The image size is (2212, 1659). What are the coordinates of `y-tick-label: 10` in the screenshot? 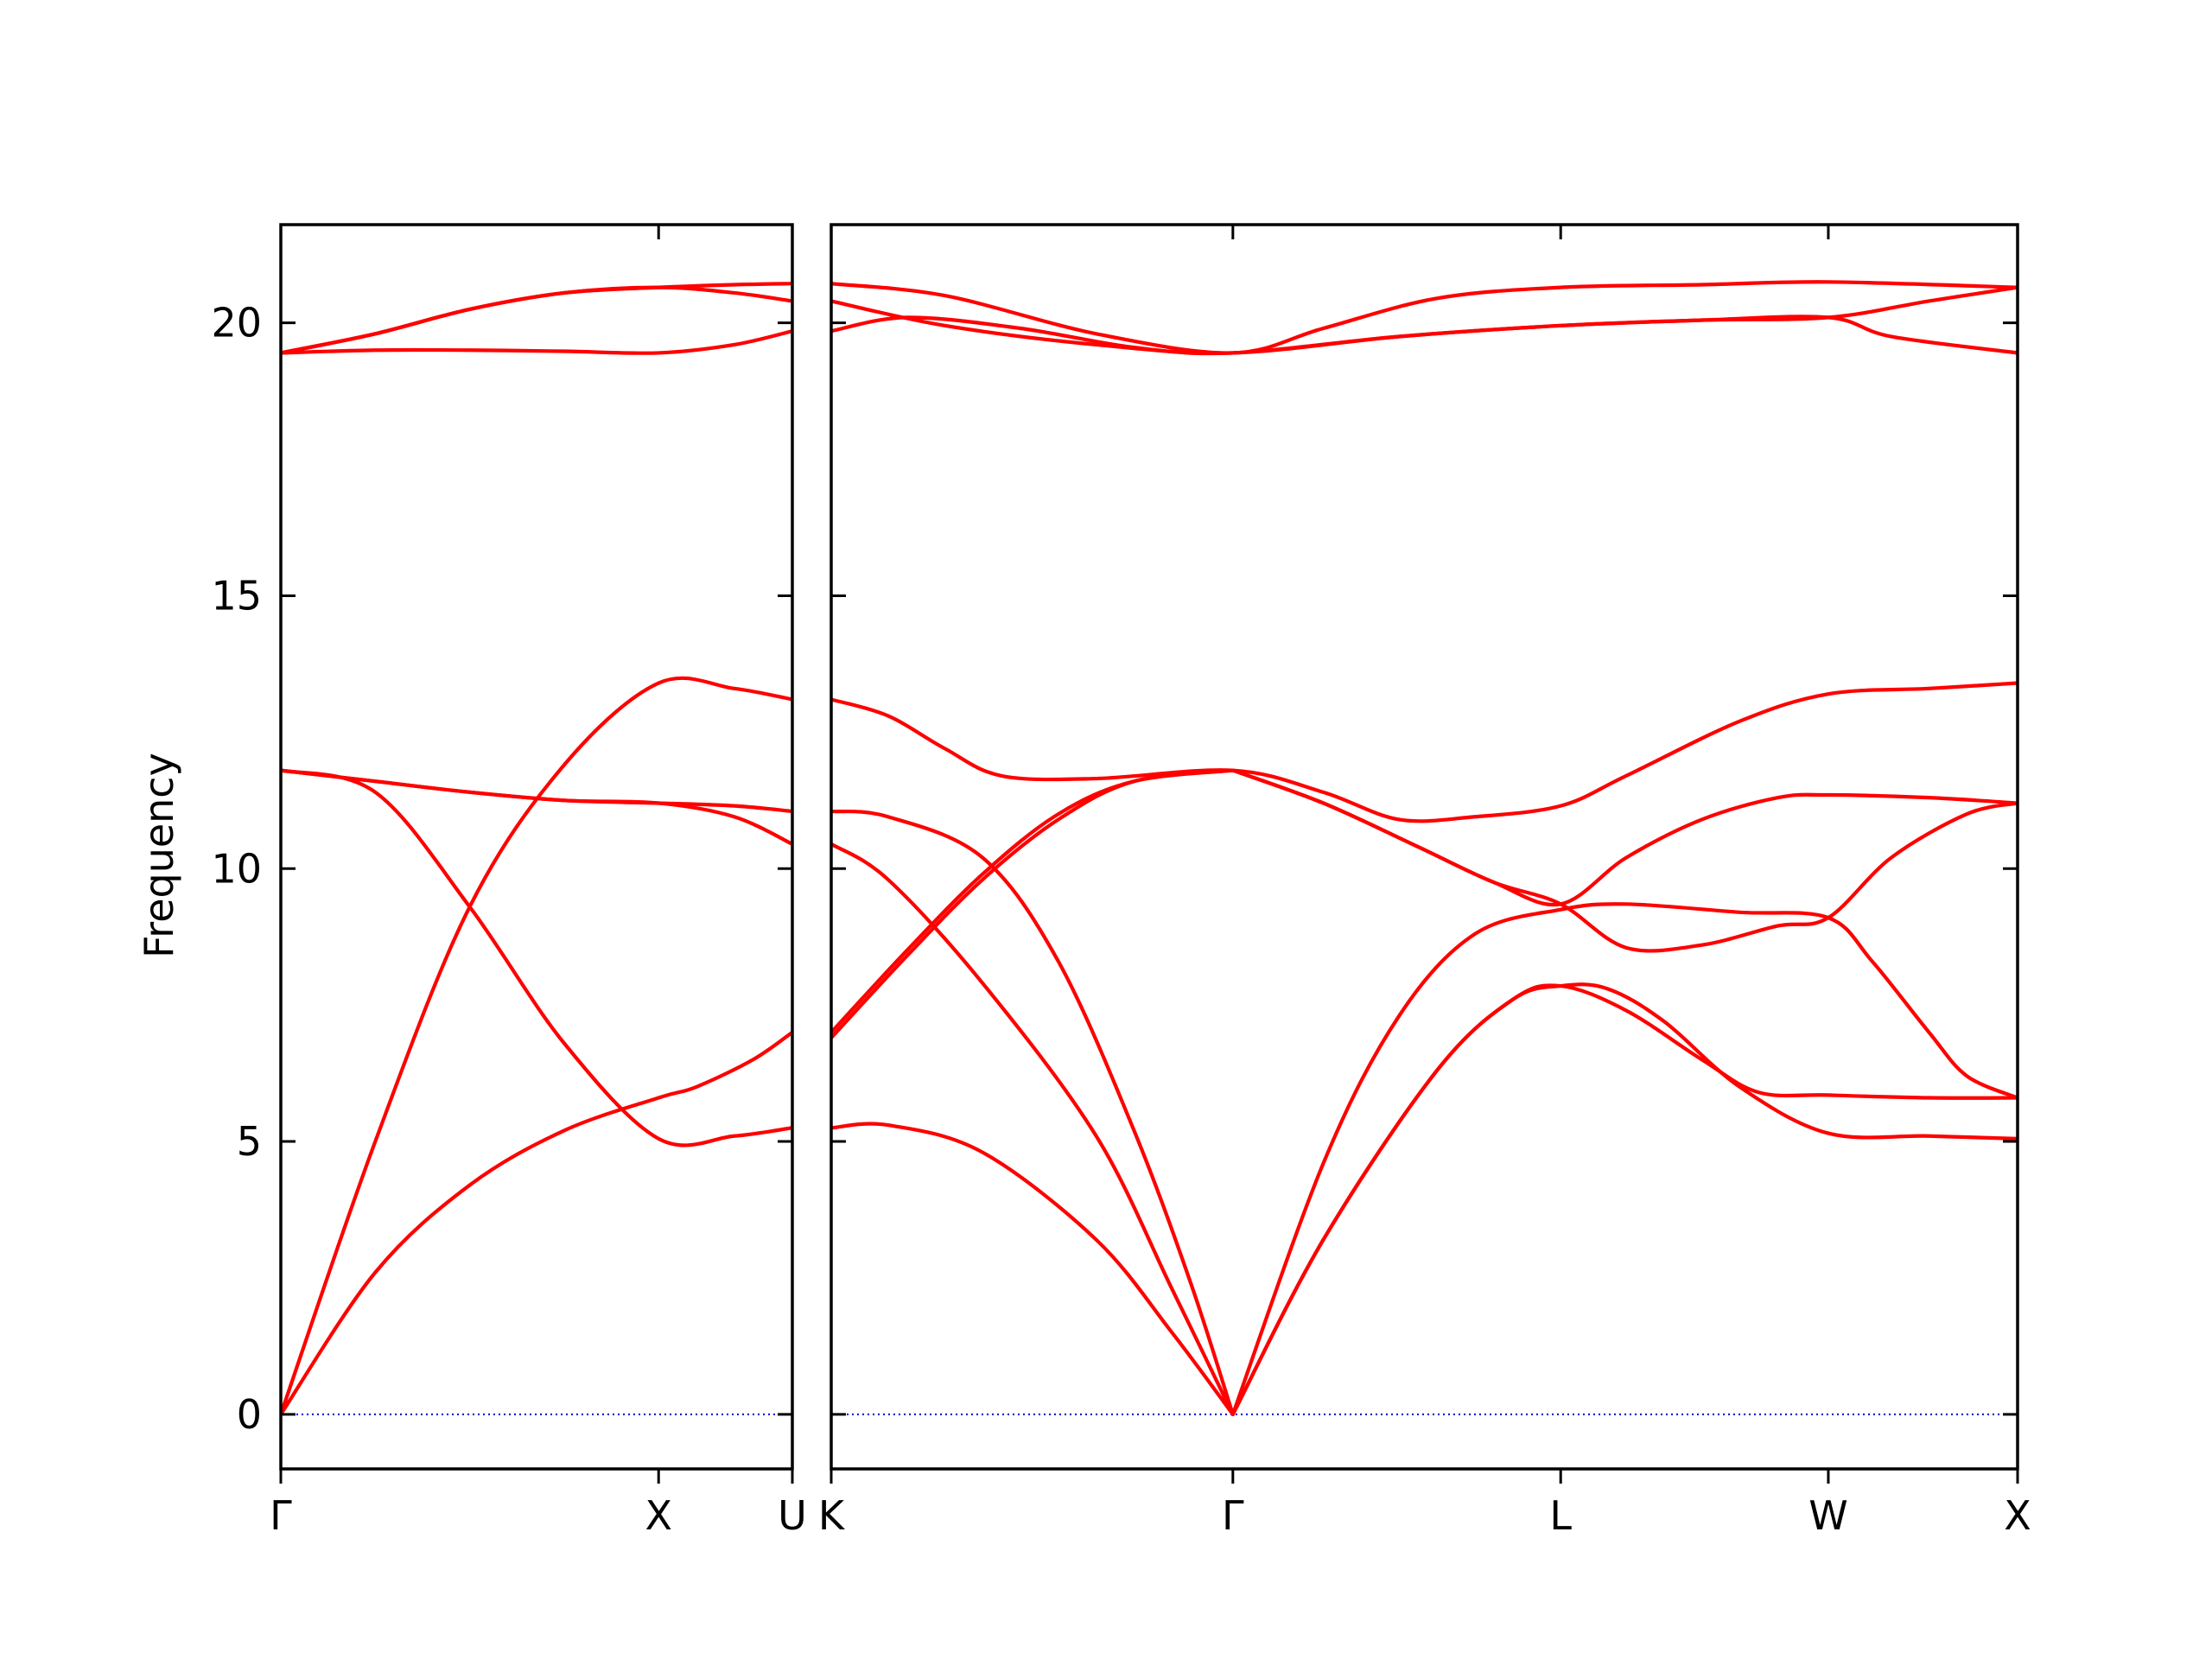 It's located at (236, 868).